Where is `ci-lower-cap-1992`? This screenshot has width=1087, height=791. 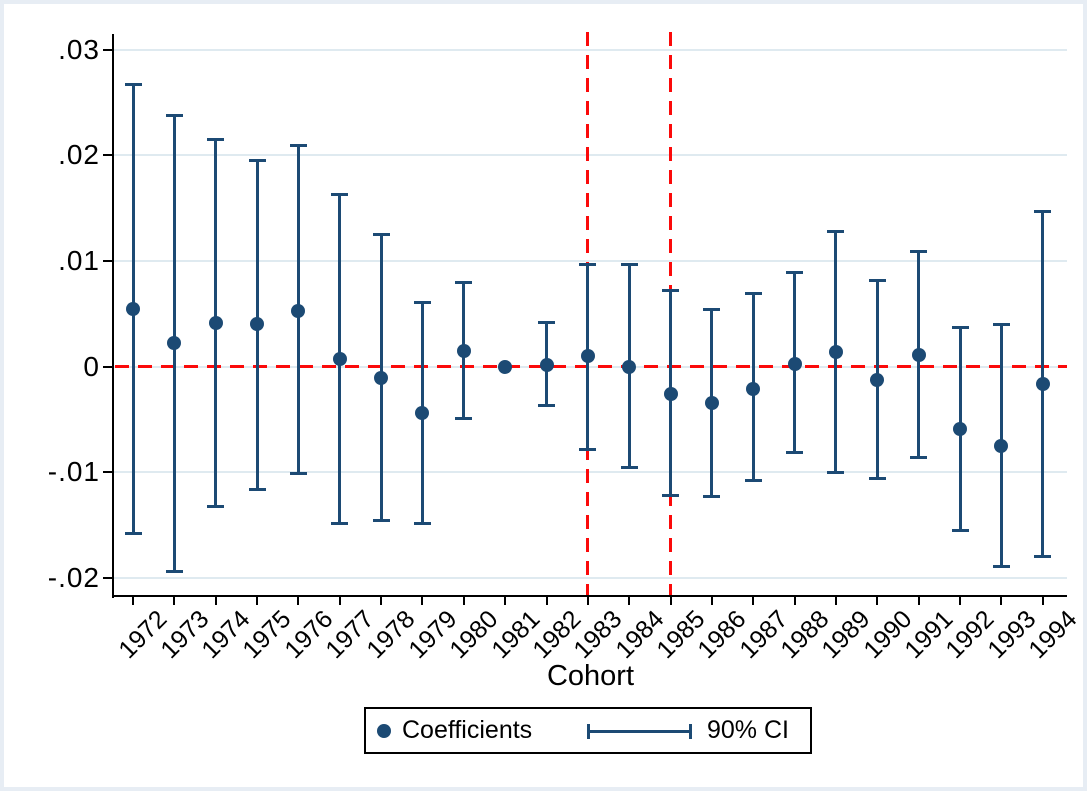
ci-lower-cap-1992 is located at coordinates (960, 530).